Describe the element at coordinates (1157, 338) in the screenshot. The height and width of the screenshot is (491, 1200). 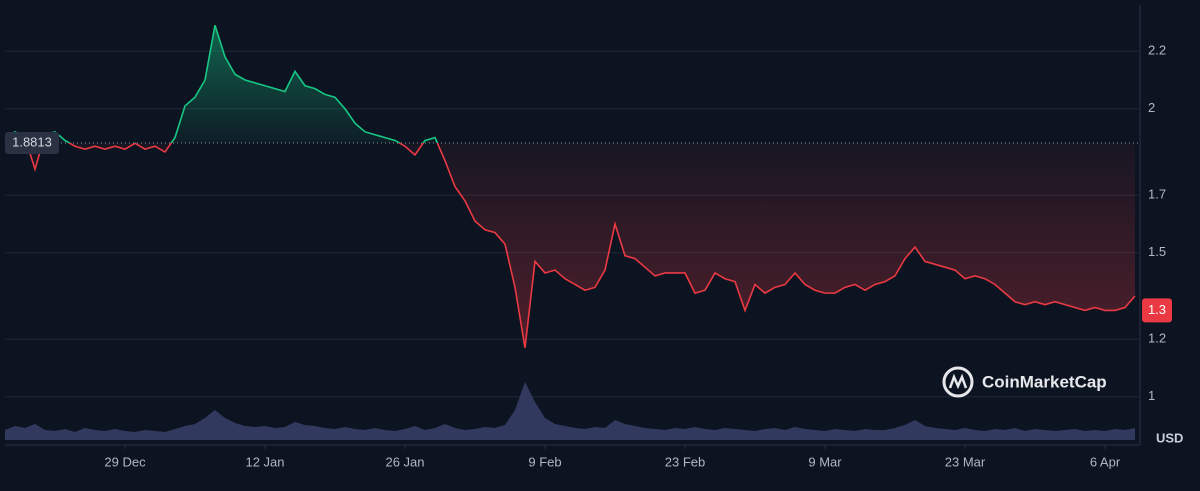
I see `y-tick-label: 1.2` at that location.